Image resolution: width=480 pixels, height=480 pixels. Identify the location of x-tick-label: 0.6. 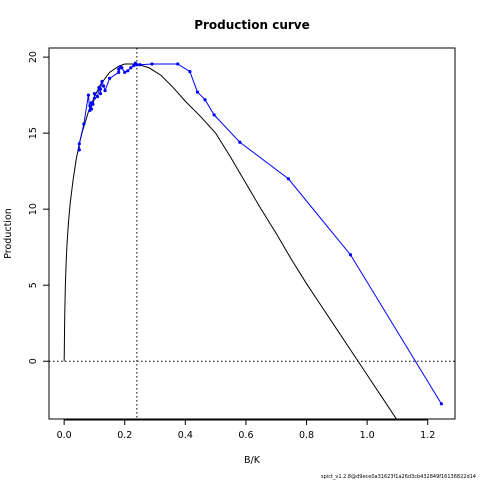
(245, 435).